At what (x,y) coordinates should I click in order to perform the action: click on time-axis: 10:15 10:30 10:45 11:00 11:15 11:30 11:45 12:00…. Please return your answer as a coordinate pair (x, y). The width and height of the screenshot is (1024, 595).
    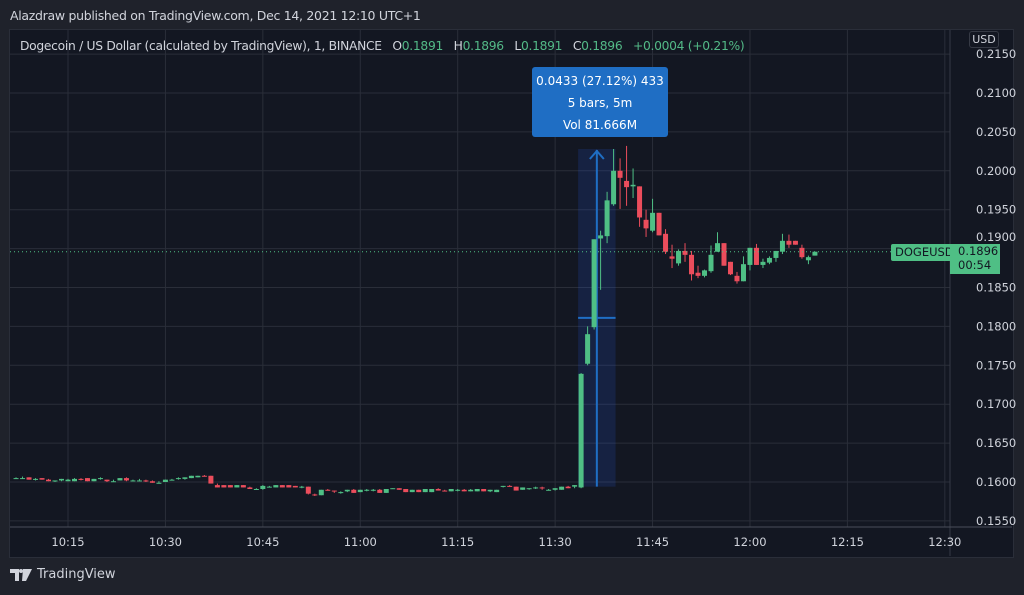
    Looking at the image, I should click on (506, 542).